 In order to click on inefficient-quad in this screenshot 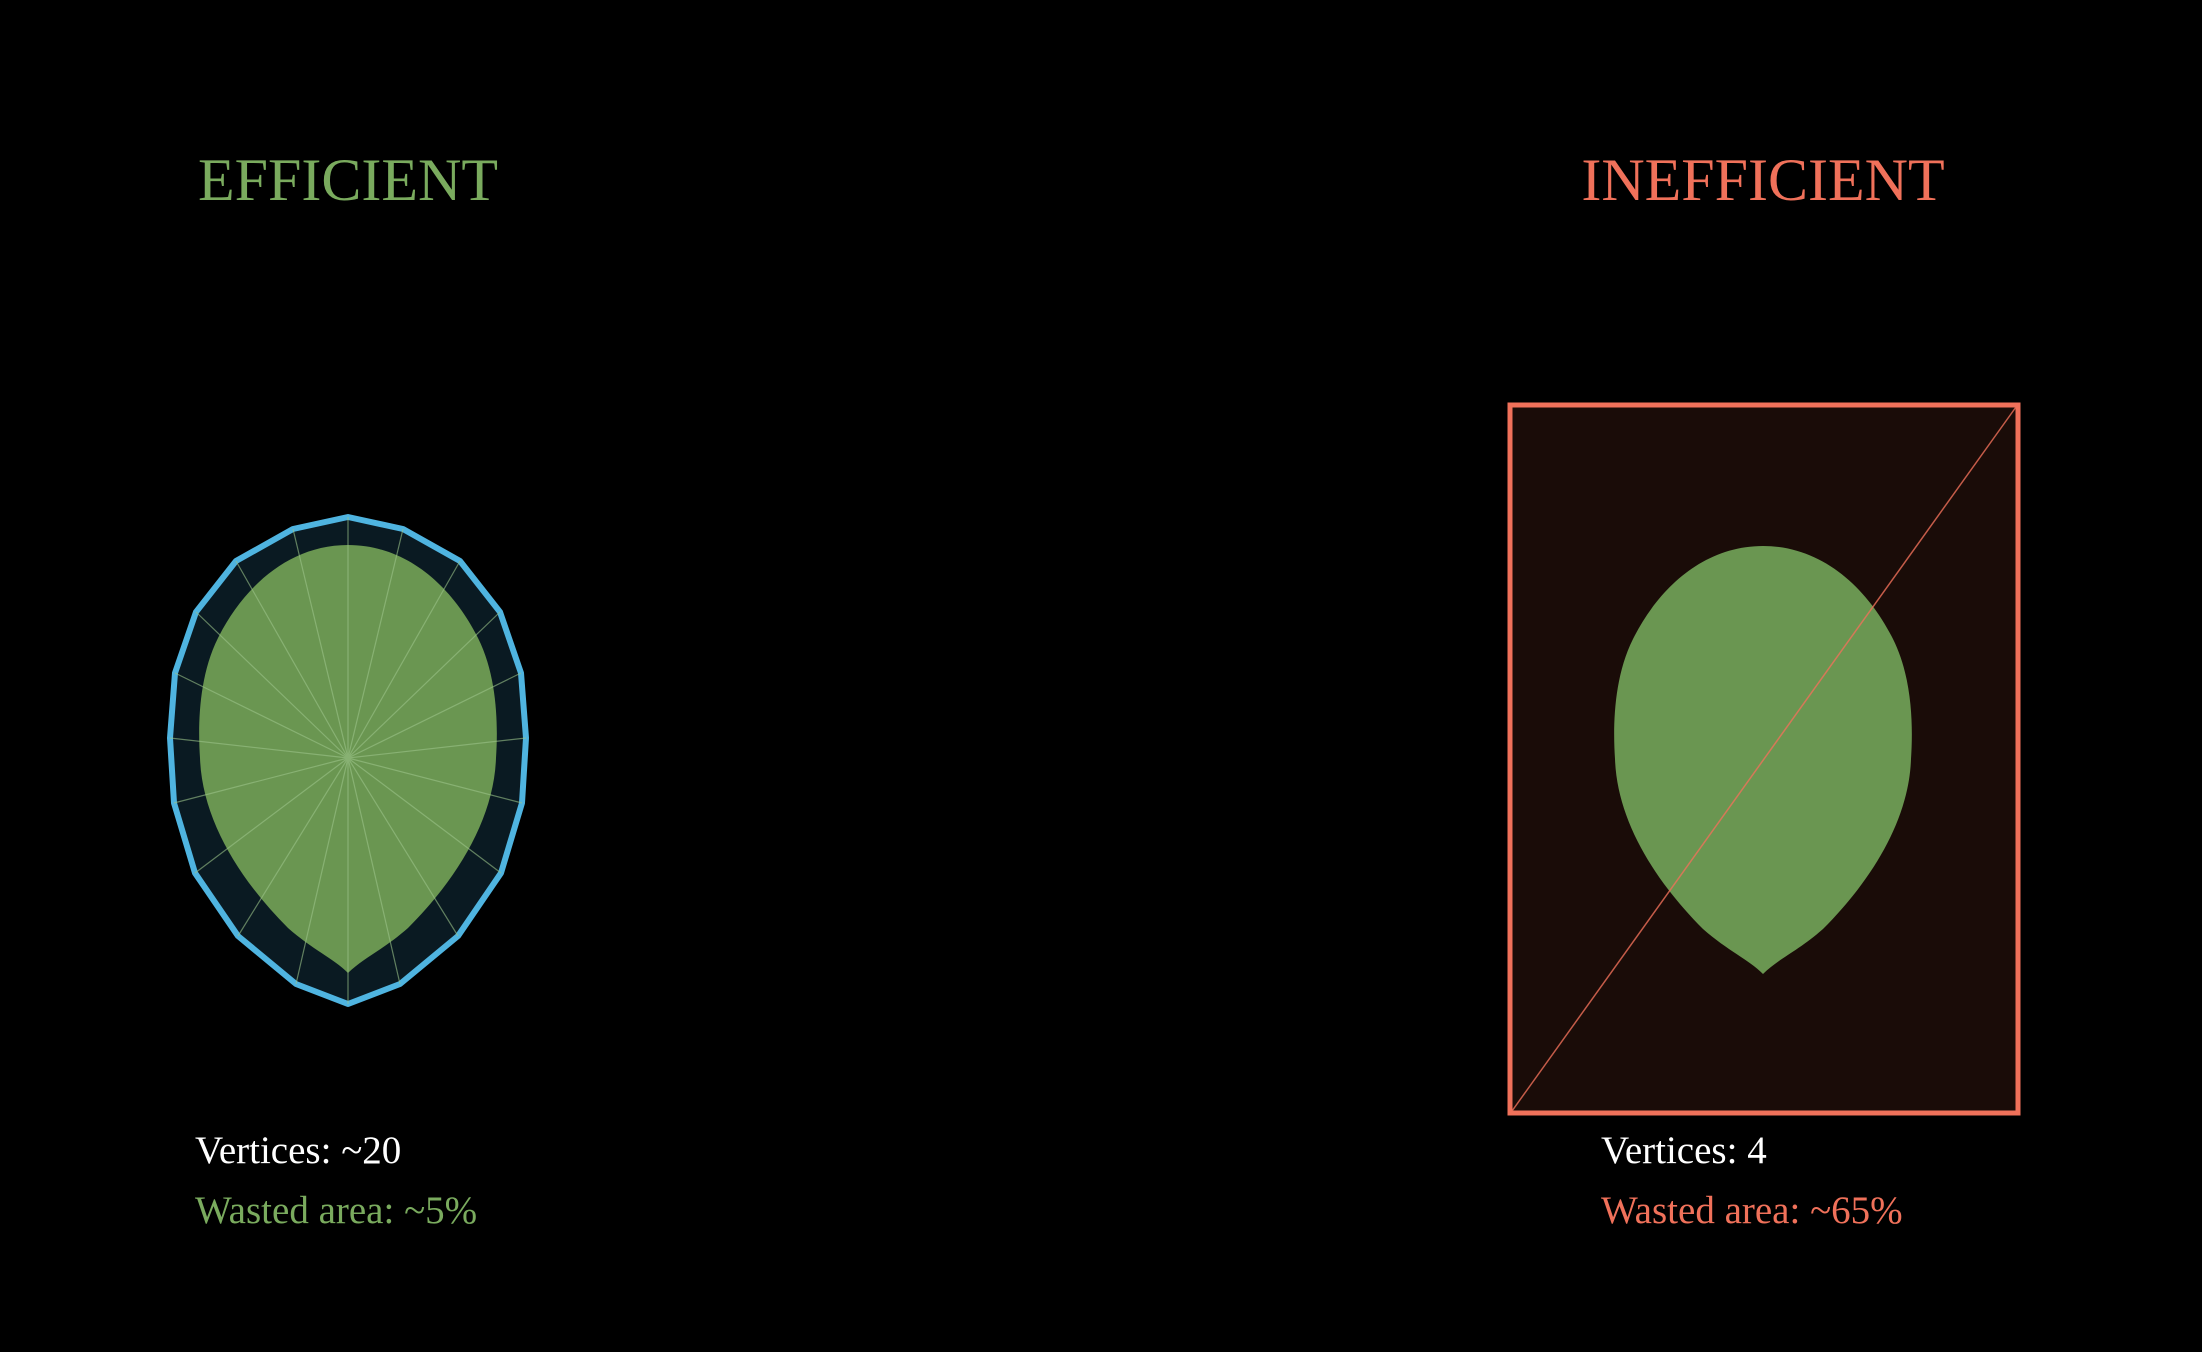, I will do `click(1764, 759)`.